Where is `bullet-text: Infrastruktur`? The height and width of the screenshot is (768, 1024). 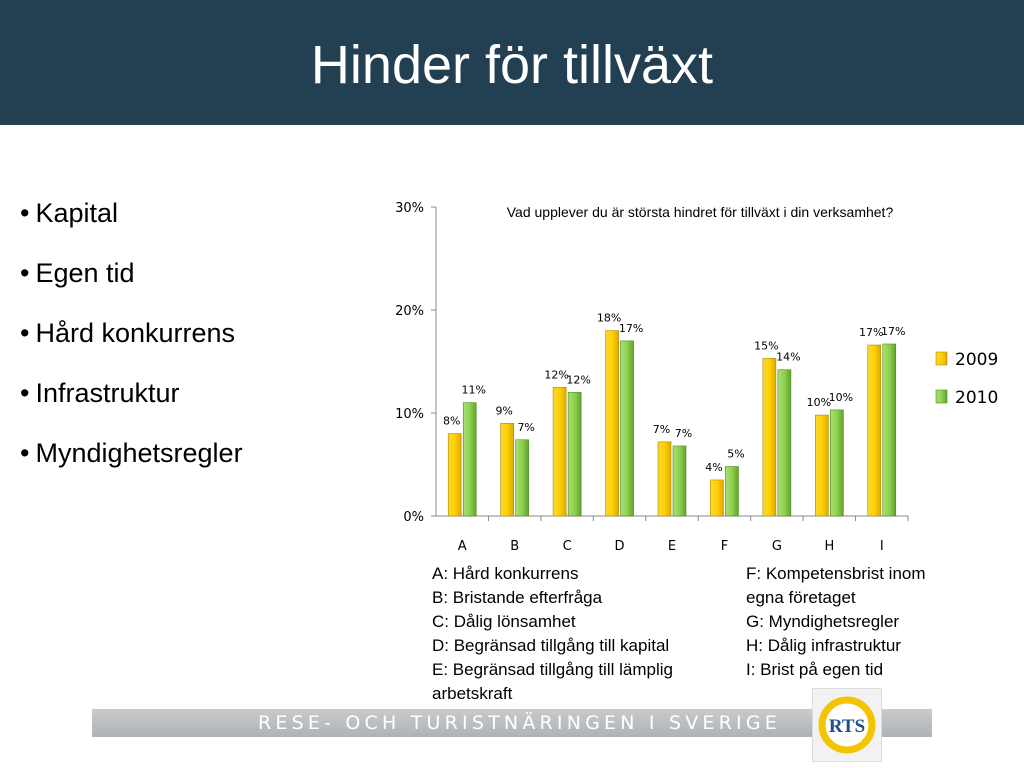
bullet-text: Infrastruktur is located at coordinates (107, 393).